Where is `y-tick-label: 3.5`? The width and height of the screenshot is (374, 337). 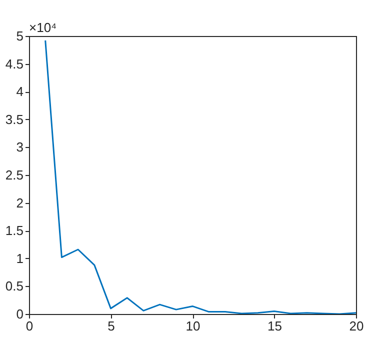
y-tick-label: 3.5 is located at coordinates (14, 119).